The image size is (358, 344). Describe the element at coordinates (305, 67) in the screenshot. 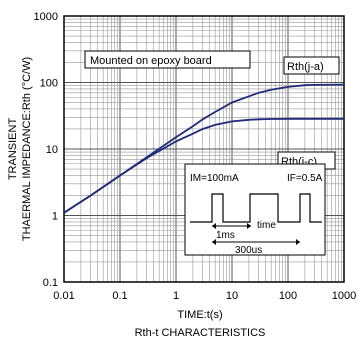

I see `rth-ja-label: Rth(j-a)` at that location.